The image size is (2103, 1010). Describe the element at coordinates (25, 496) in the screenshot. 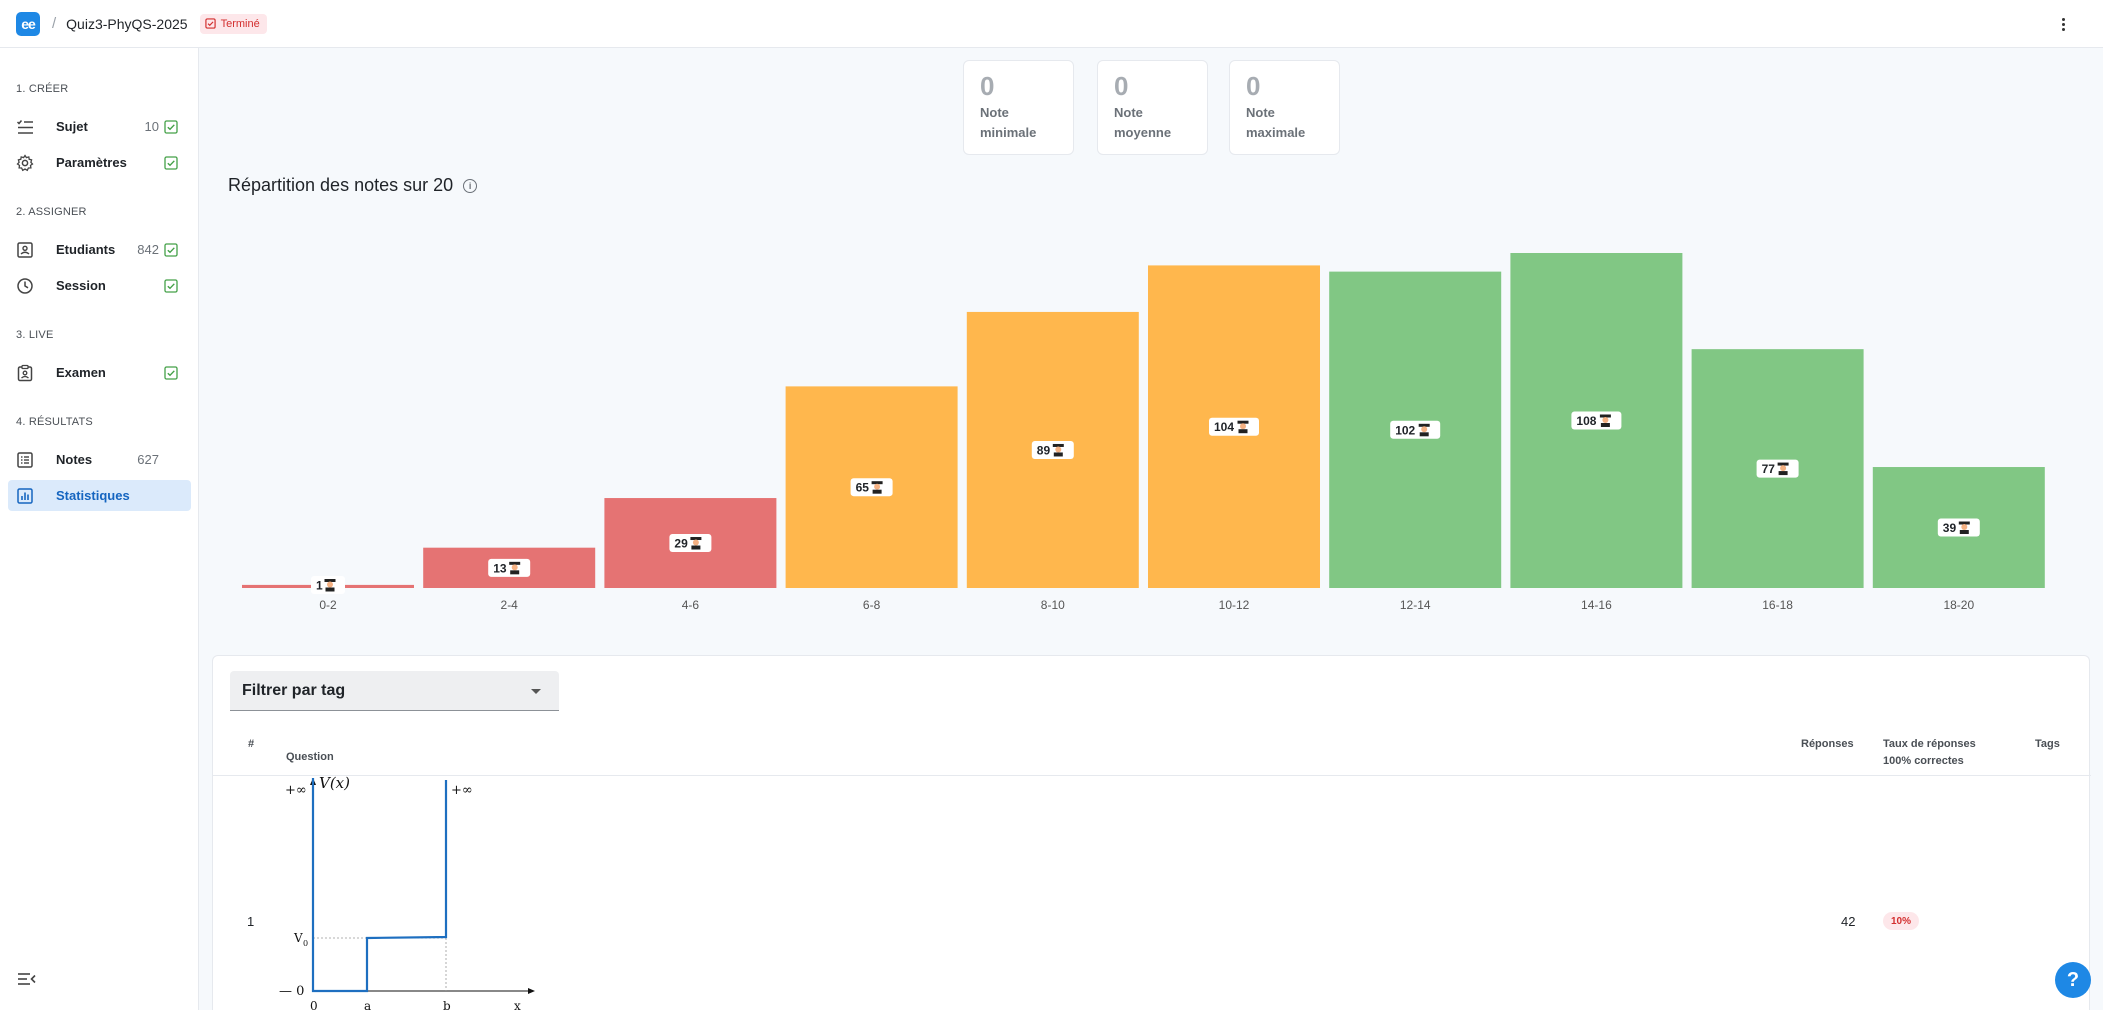

I see `bar-chart-icon` at that location.